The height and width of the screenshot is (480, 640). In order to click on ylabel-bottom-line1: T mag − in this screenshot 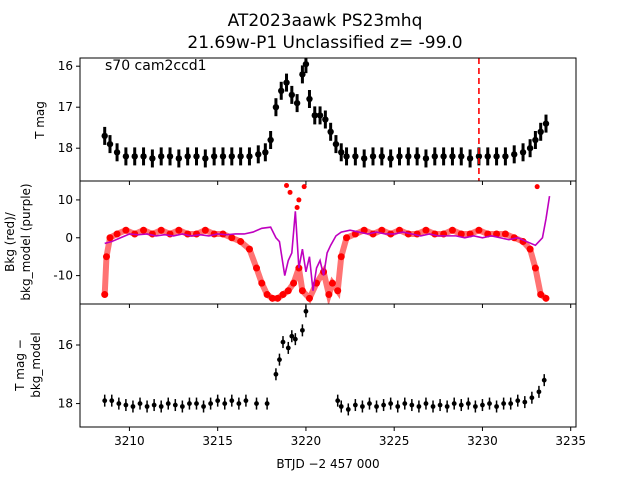, I will do `click(20, 365)`.